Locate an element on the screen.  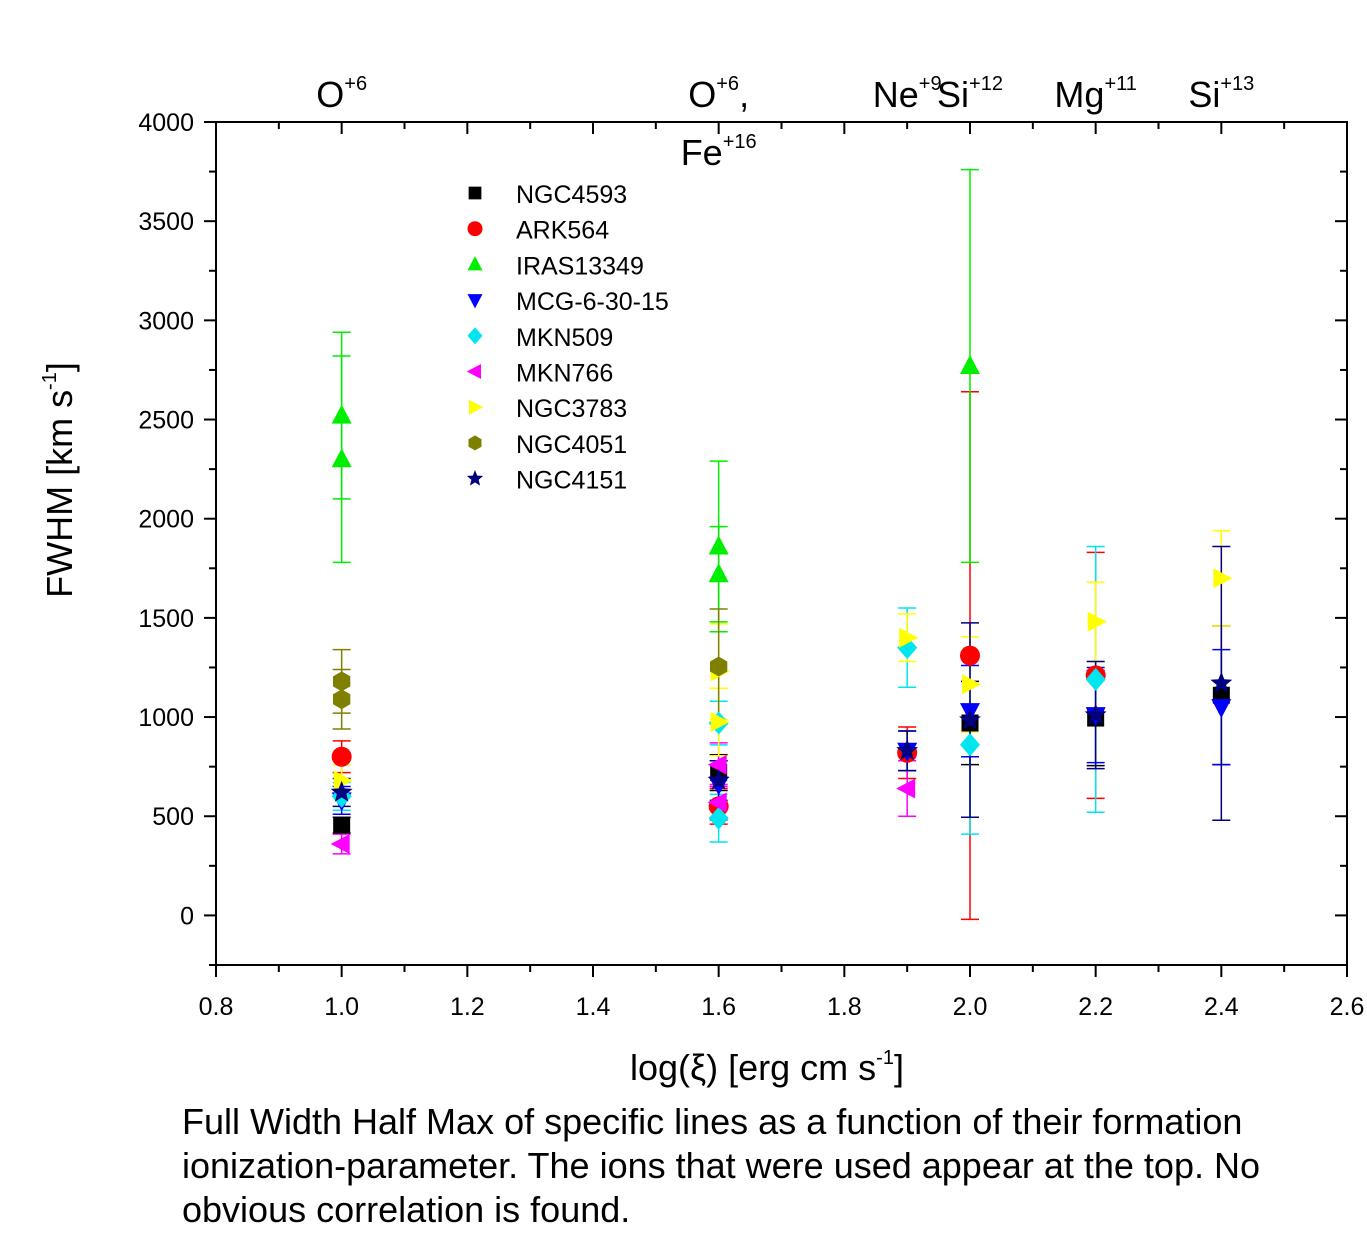
y-tick-label: 3000 is located at coordinates (166, 321).